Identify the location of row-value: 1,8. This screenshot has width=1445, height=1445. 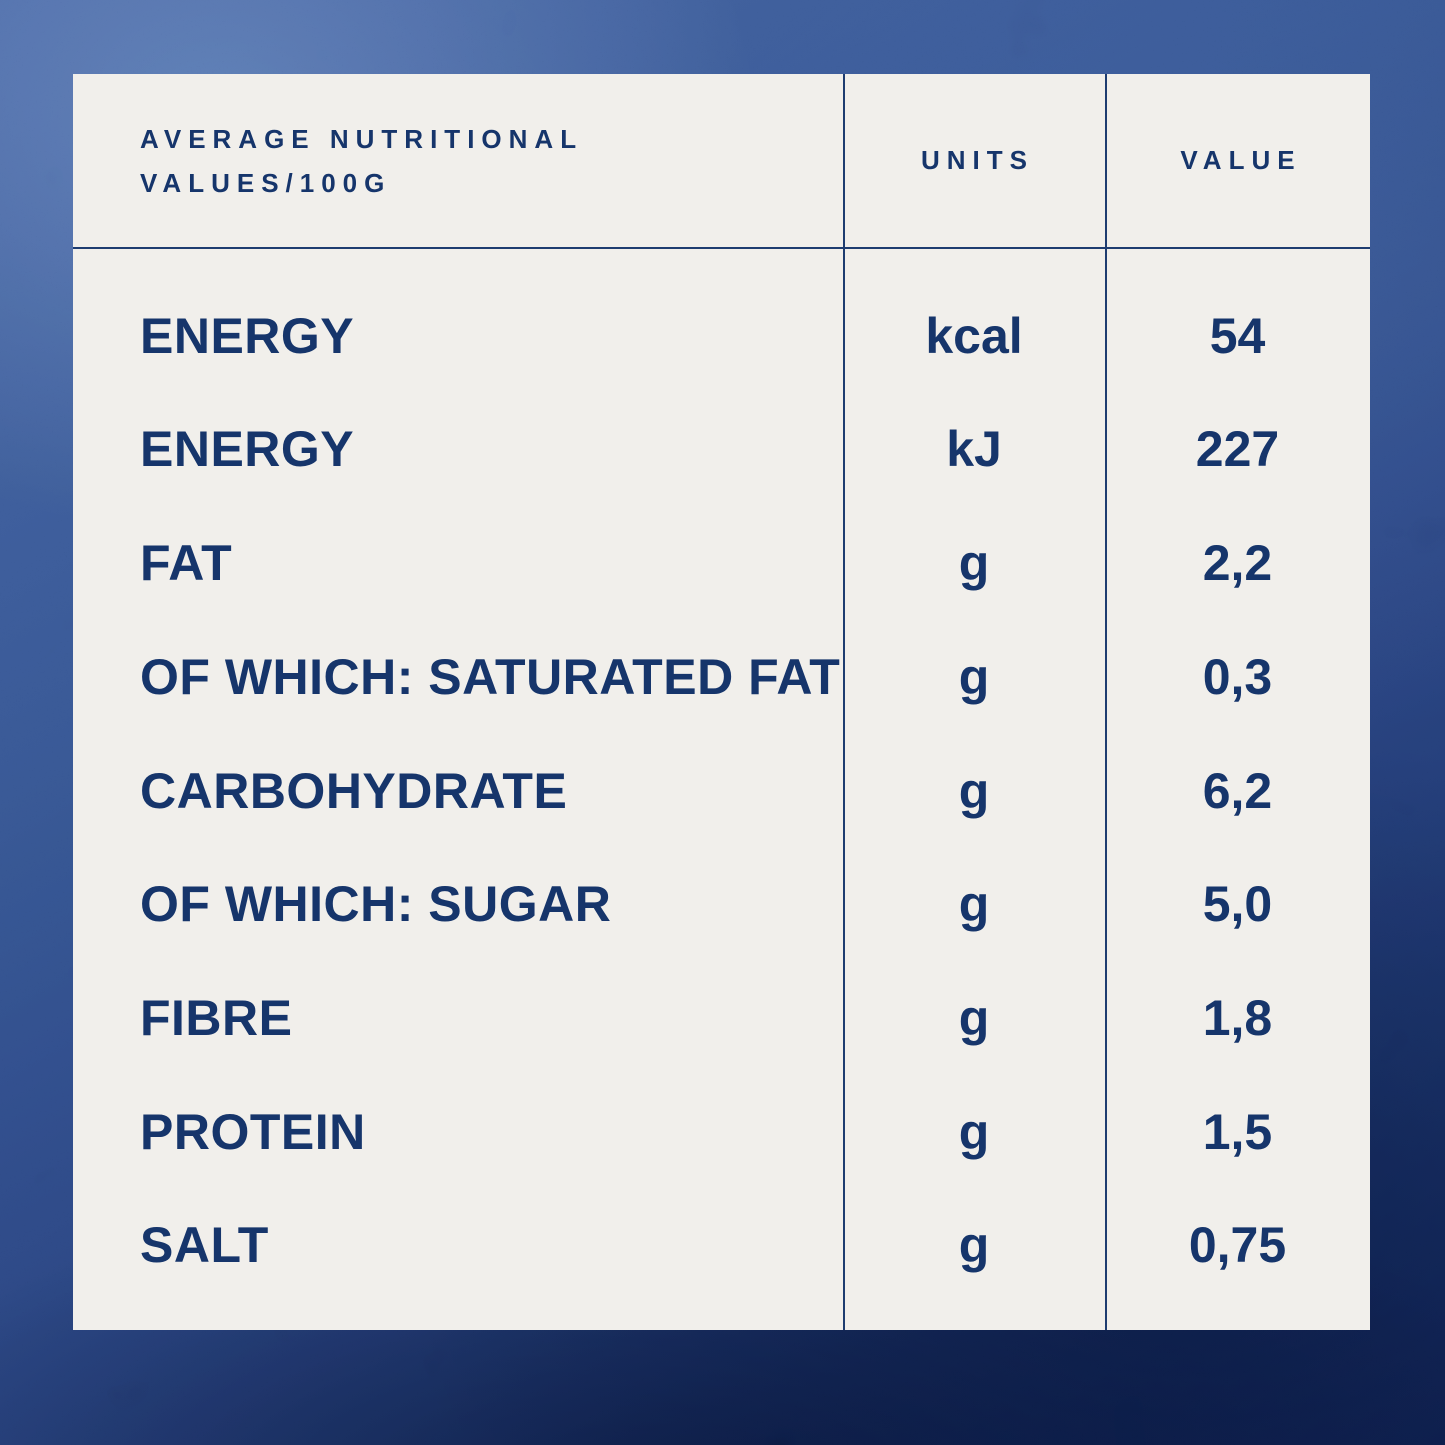
(1237, 1017).